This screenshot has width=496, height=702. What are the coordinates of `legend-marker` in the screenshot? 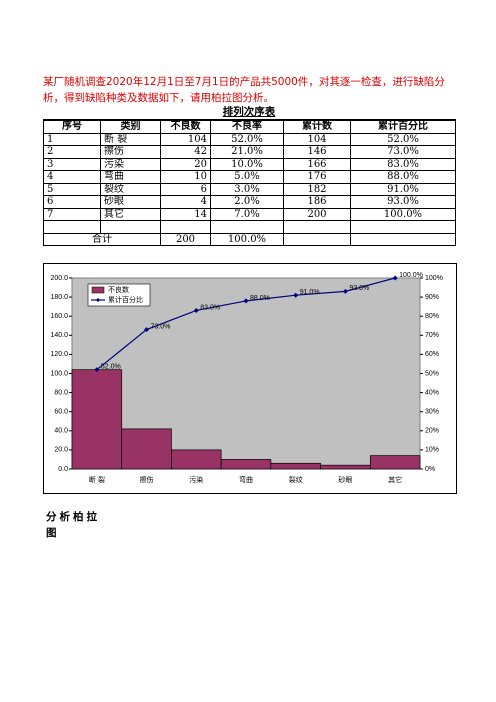 It's located at (98, 300).